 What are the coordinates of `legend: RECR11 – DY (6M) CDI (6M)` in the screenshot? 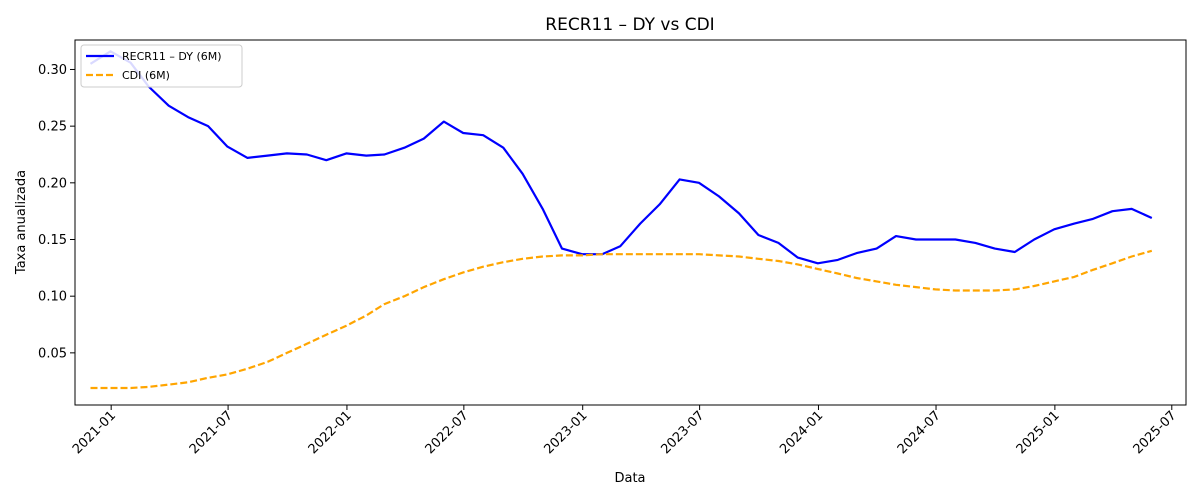 It's located at (161, 66).